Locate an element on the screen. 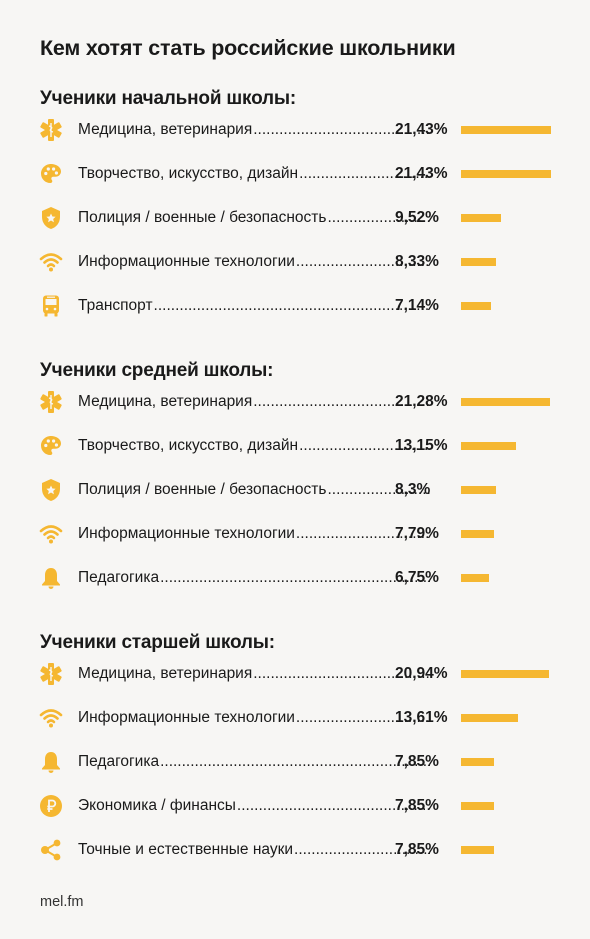 The height and width of the screenshot is (939, 590). category-text: Экономика / финансы is located at coordinates (157, 805).